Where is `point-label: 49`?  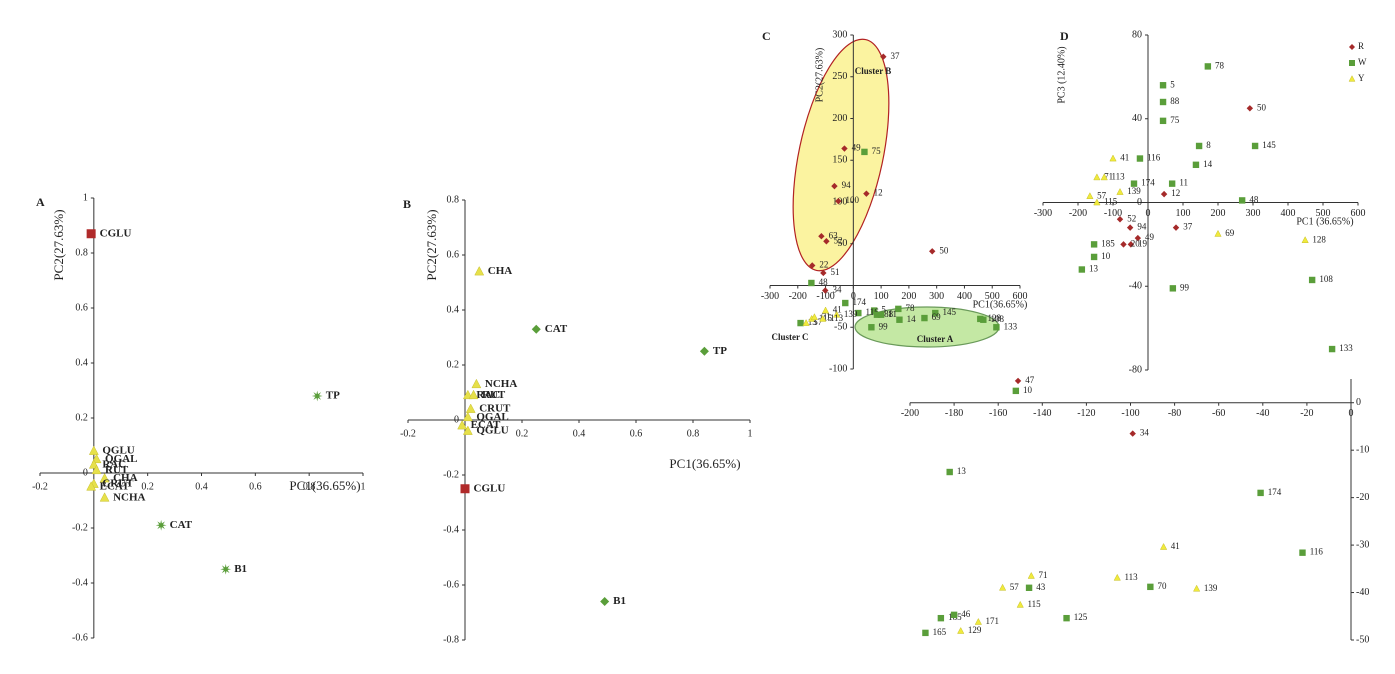
point-label: 49 is located at coordinates (857, 148).